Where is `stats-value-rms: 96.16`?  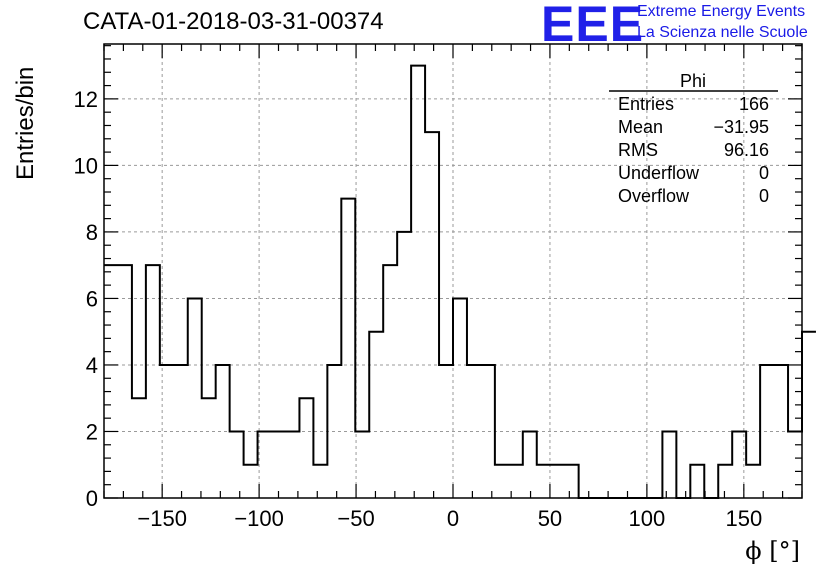
stats-value-rms: 96.16 is located at coordinates (746, 150).